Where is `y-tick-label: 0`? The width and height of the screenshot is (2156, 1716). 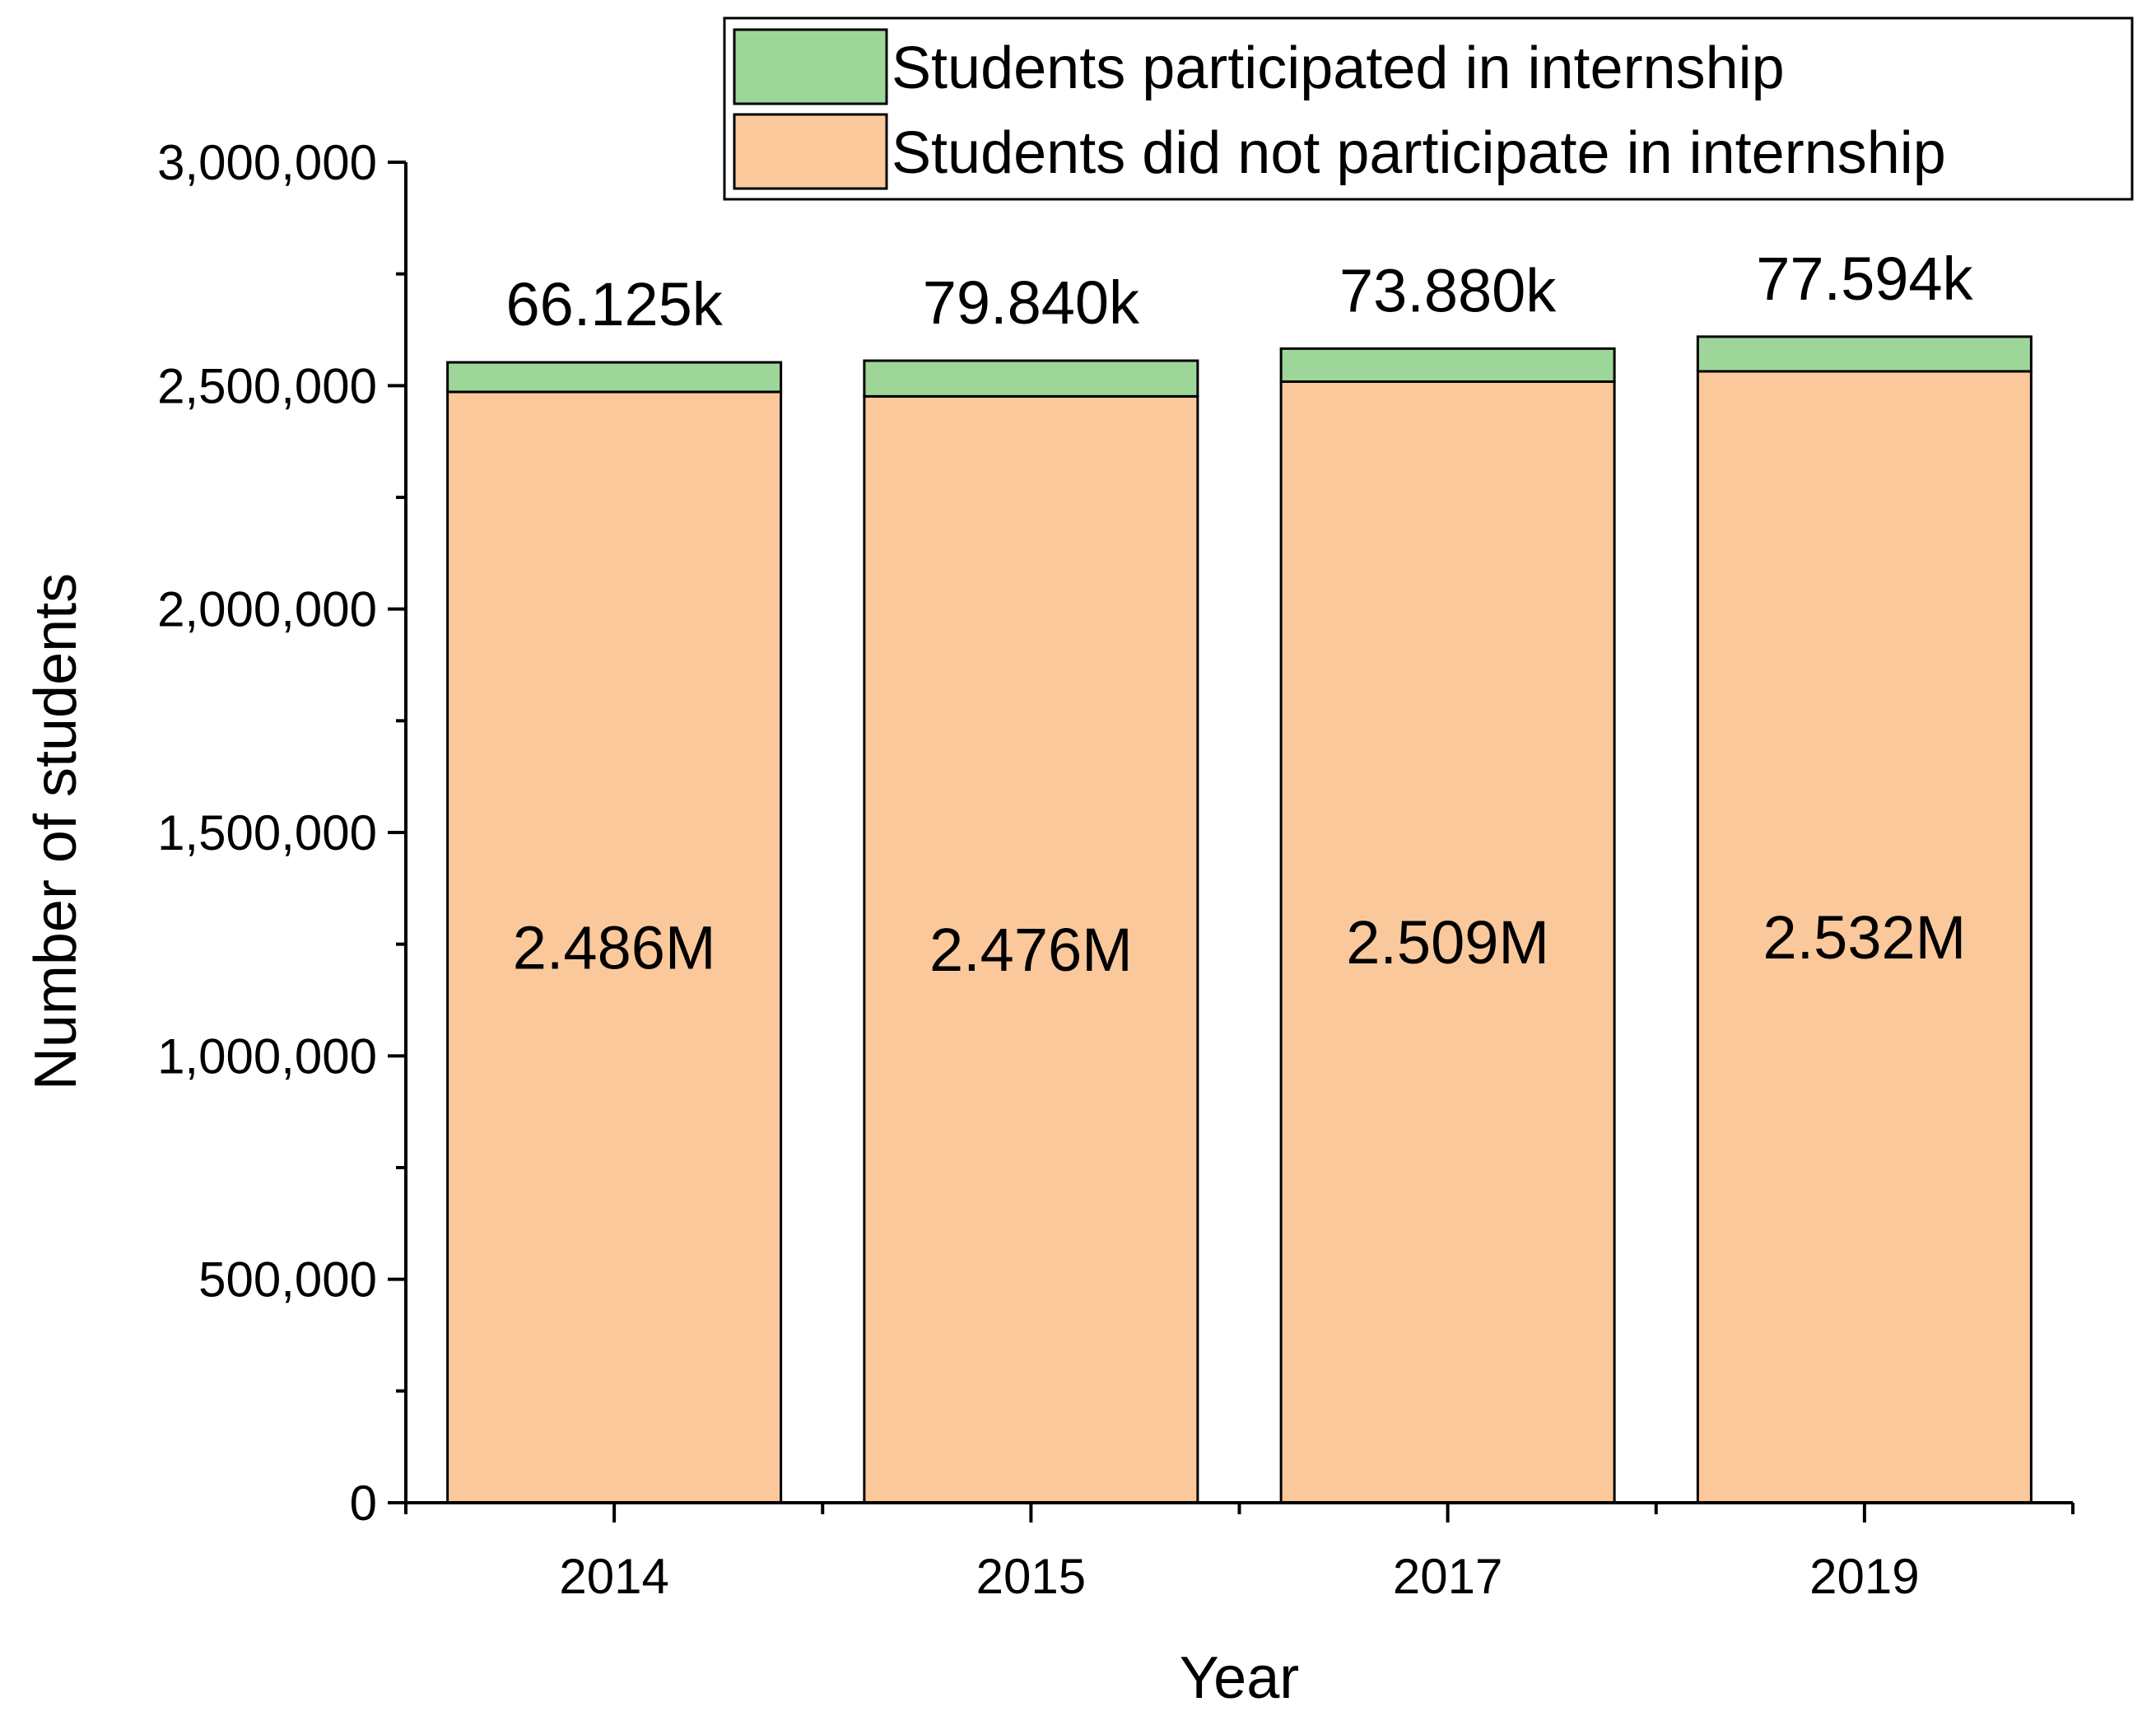
y-tick-label: 0 is located at coordinates (363, 1504).